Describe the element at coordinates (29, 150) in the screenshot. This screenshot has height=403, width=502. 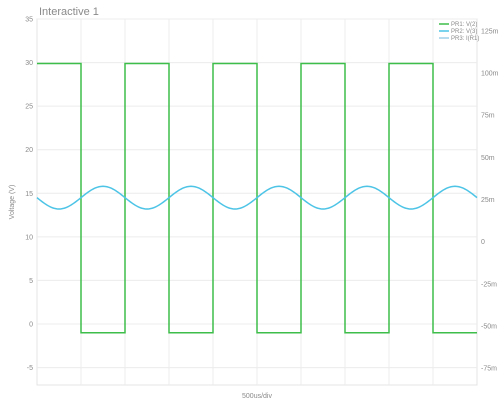
I see `y-tick-label: 20` at that location.